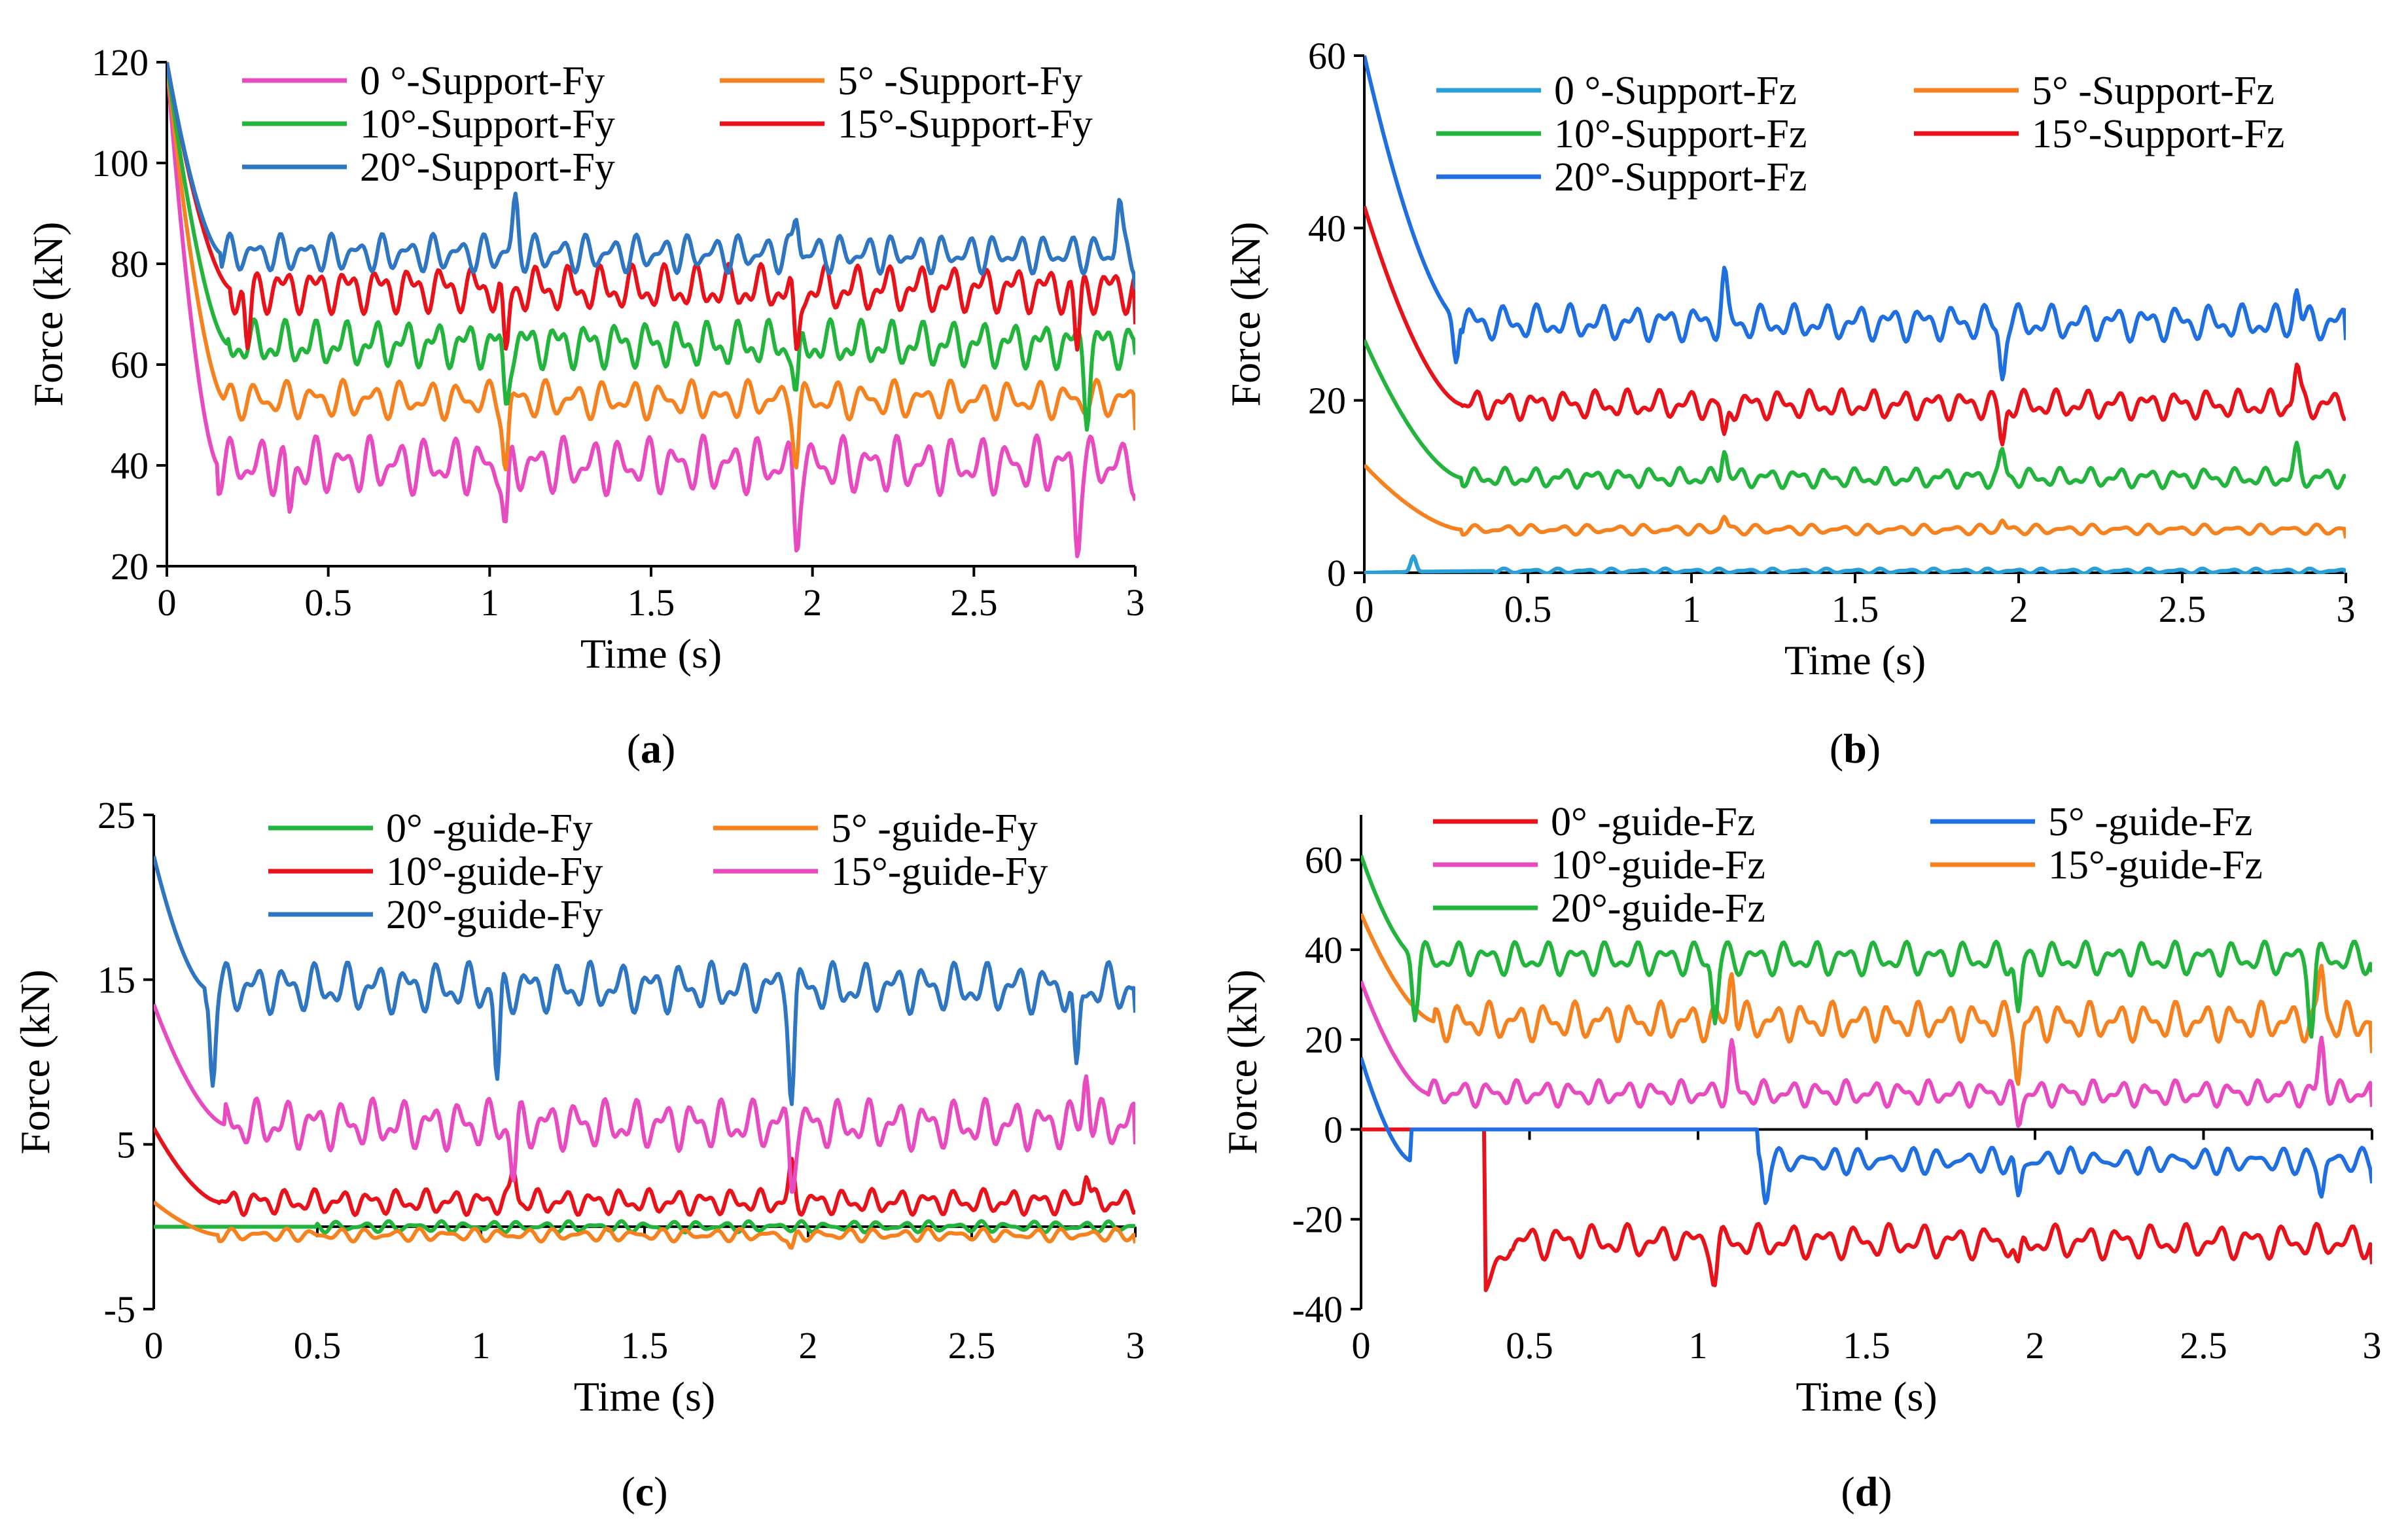  Describe the element at coordinates (1653, 822) in the screenshot. I see `legend-label-0: 0° -guide-Fz` at that location.